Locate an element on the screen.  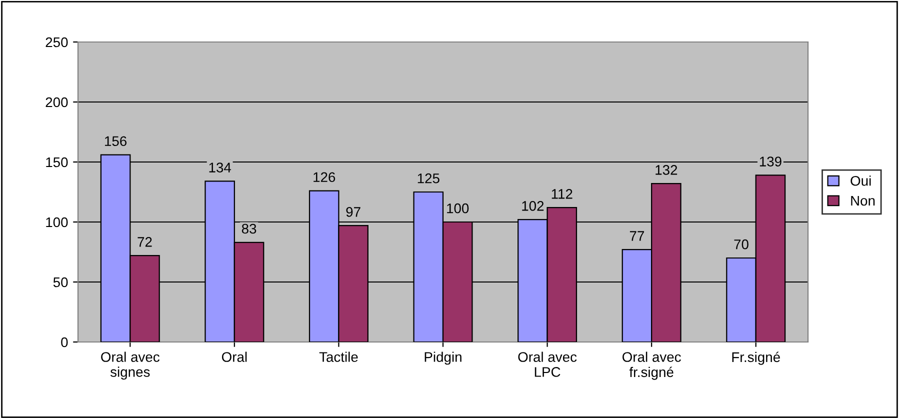
y-tick-label: 100 is located at coordinates (57, 222).